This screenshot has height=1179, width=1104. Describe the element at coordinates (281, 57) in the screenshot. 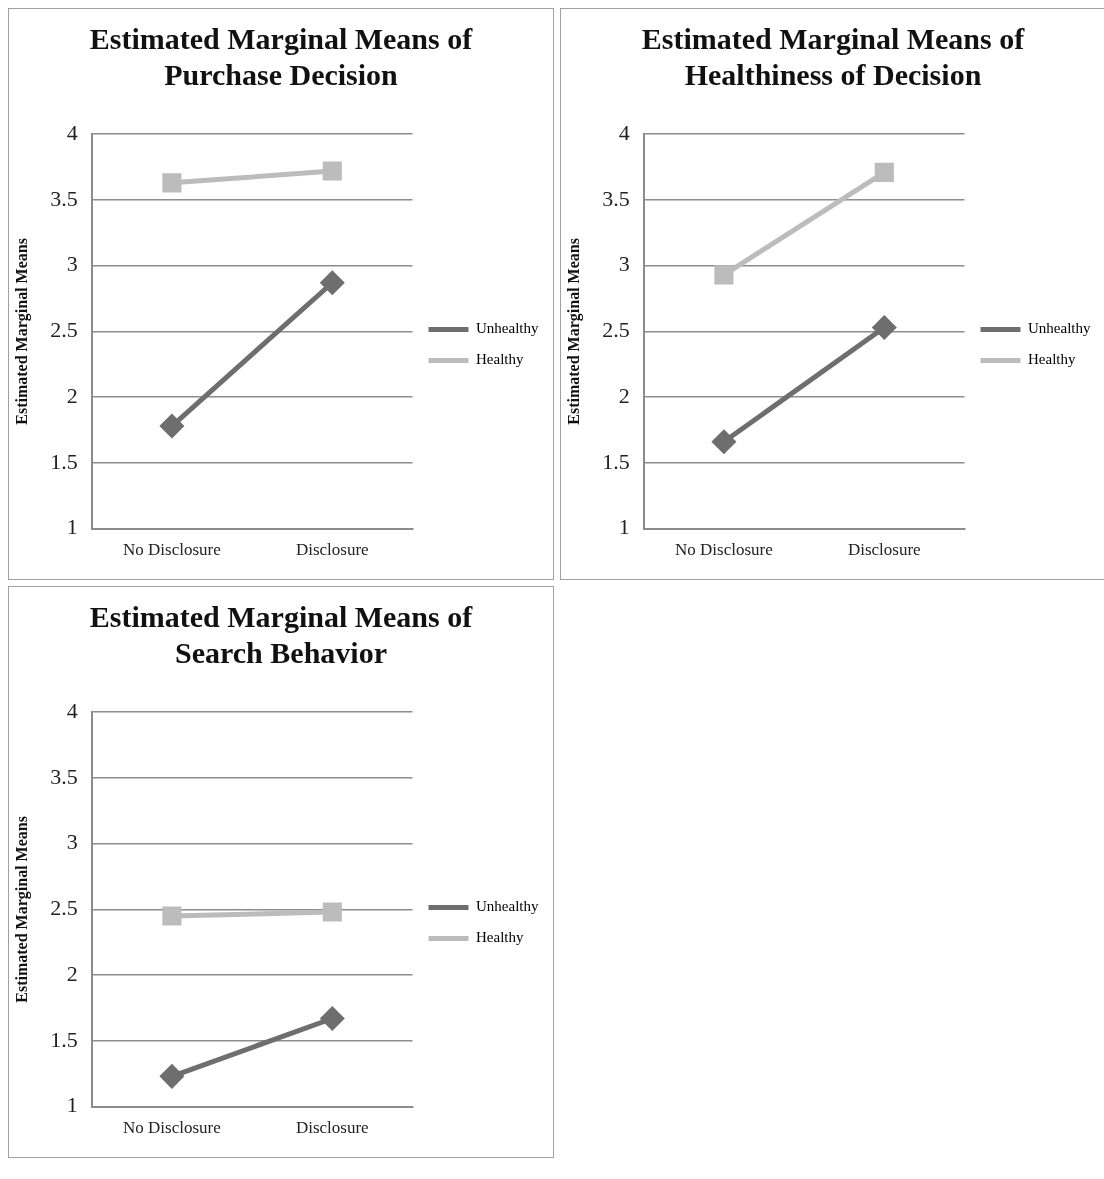

I see `chart-title: Estimated Marginal Means of Purchase Decision` at that location.